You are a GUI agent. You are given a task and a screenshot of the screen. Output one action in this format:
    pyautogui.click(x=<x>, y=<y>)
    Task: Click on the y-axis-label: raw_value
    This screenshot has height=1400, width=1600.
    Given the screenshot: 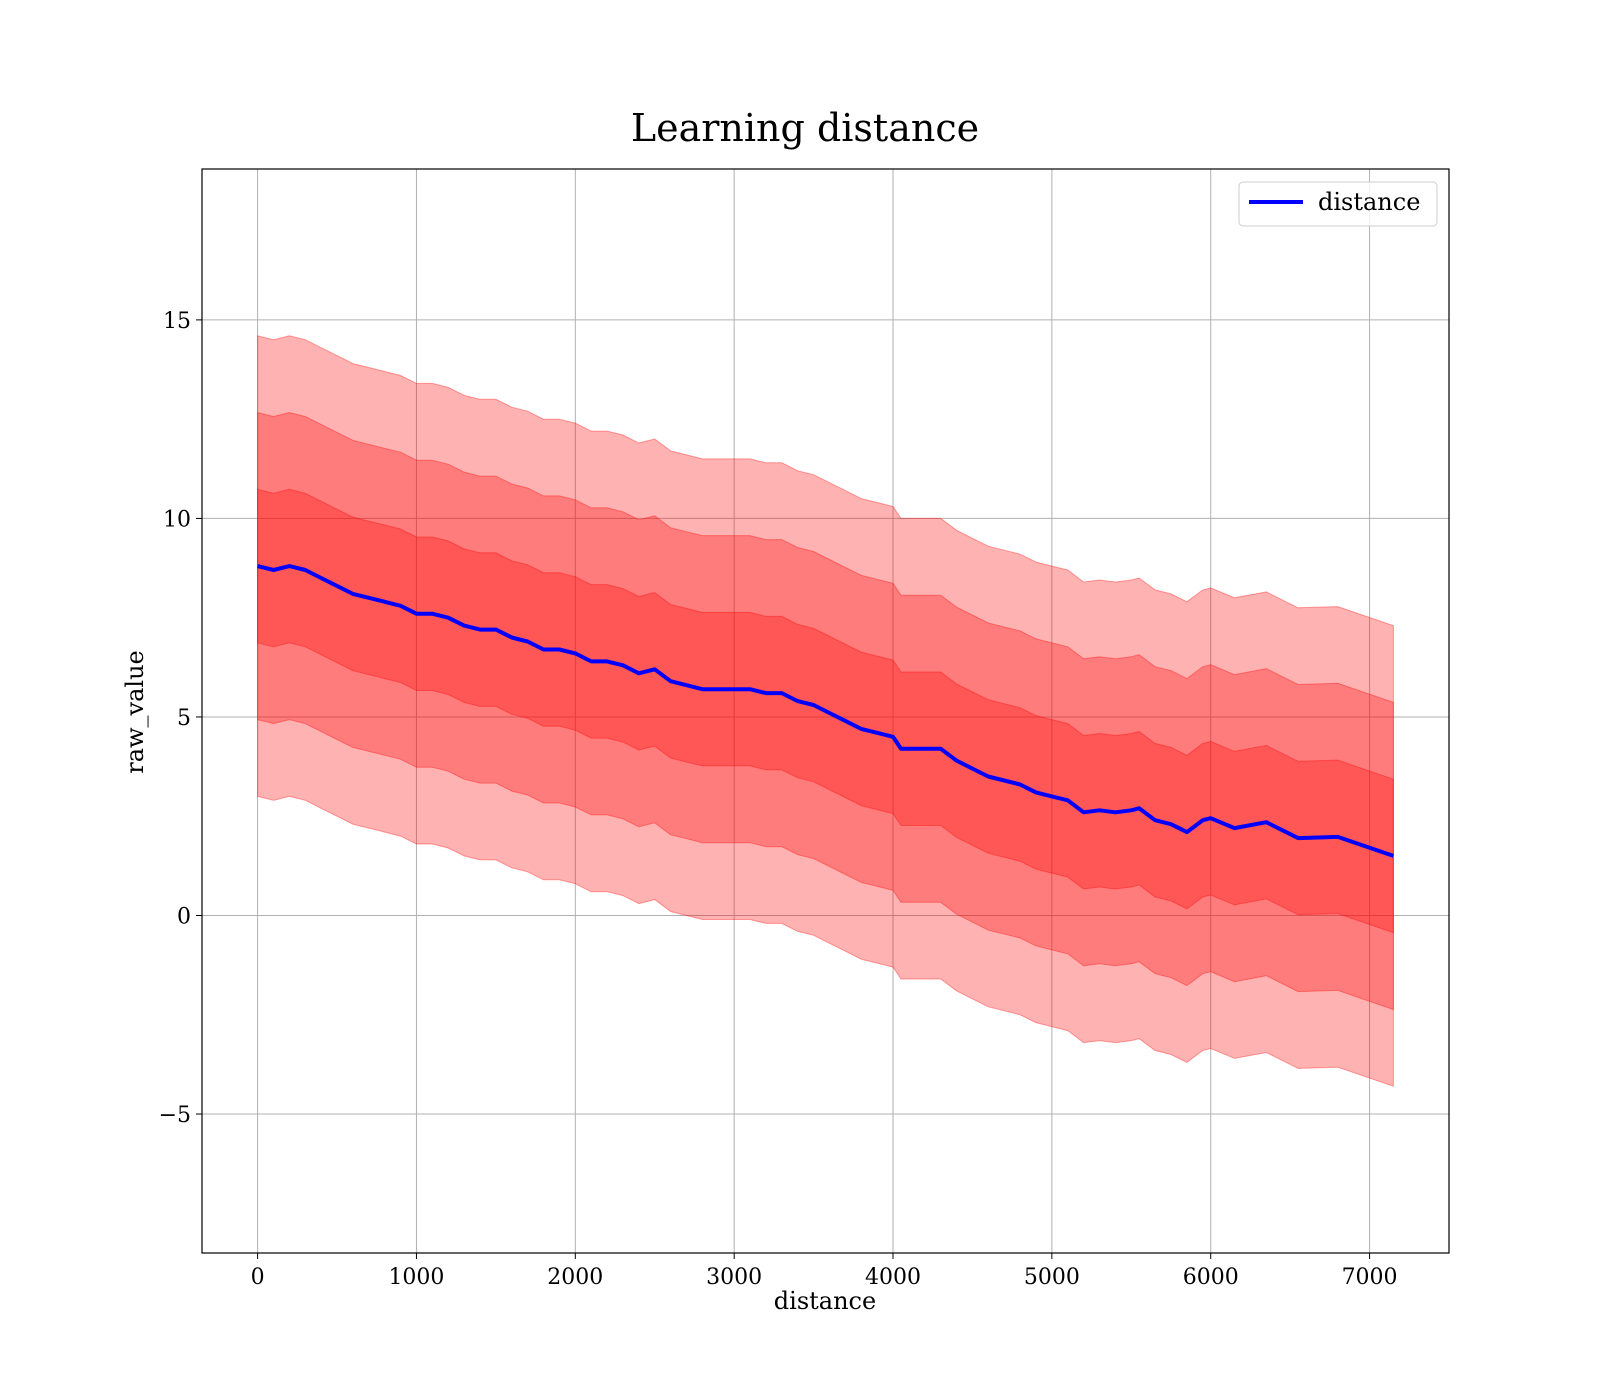 What is the action you would take?
    pyautogui.click(x=135, y=712)
    